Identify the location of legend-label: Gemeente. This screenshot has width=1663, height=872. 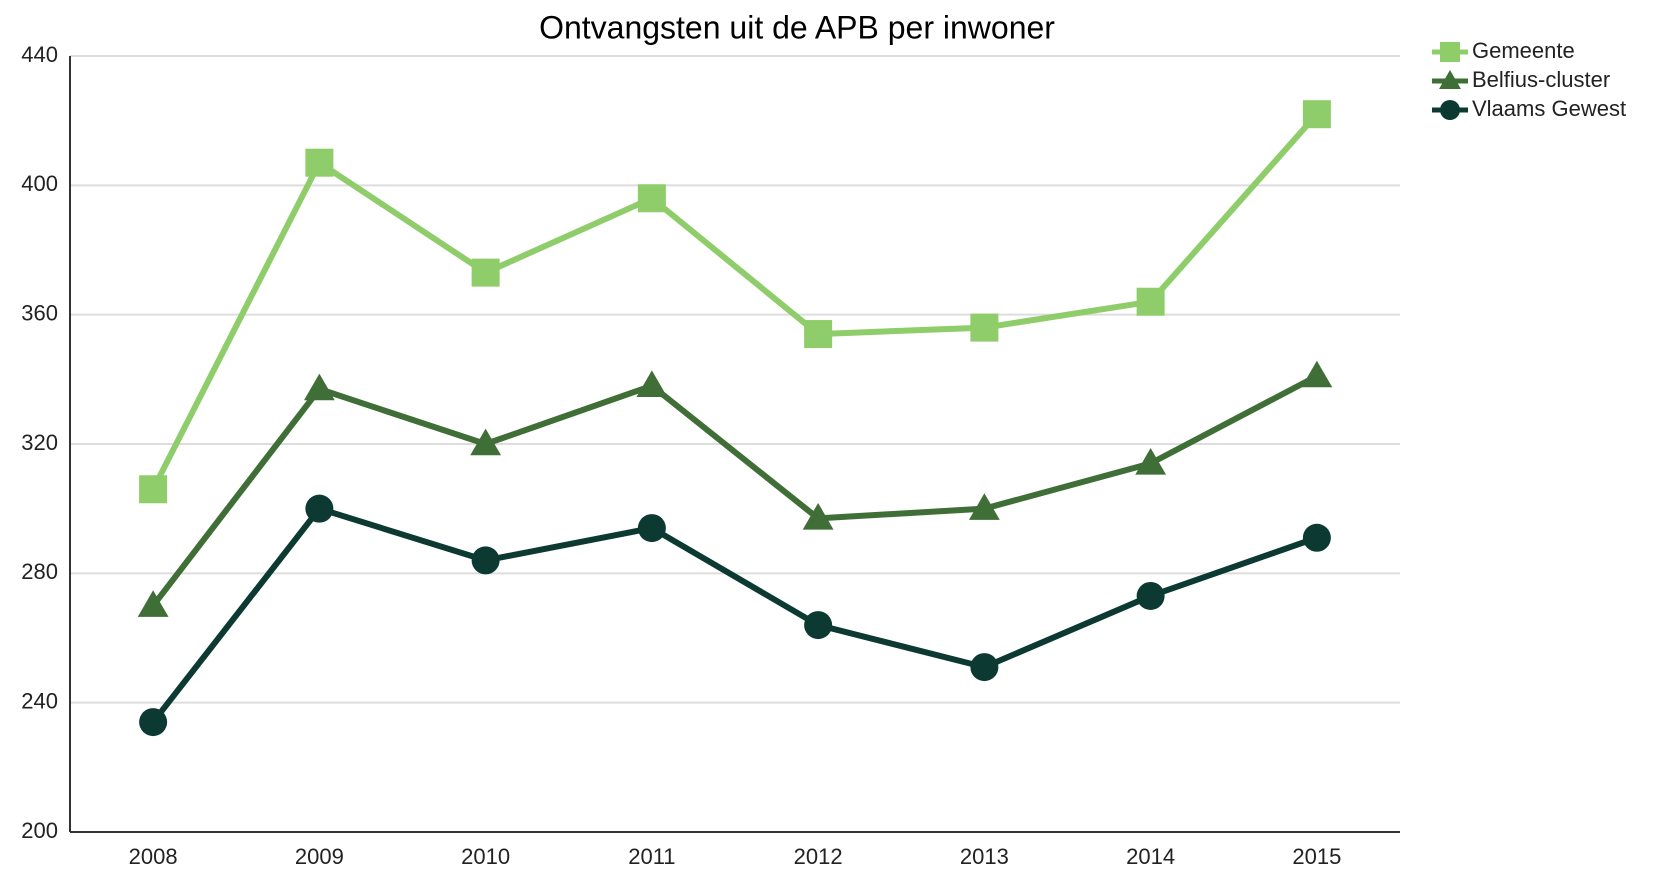
(1523, 50).